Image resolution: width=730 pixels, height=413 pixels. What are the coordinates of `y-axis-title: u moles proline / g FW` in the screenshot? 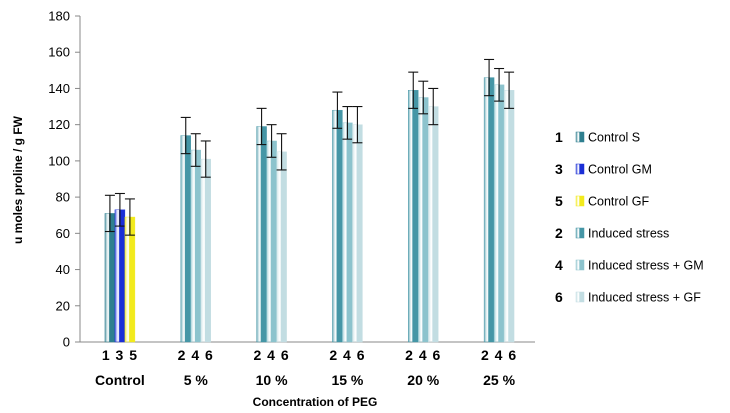 It's located at (18, 179).